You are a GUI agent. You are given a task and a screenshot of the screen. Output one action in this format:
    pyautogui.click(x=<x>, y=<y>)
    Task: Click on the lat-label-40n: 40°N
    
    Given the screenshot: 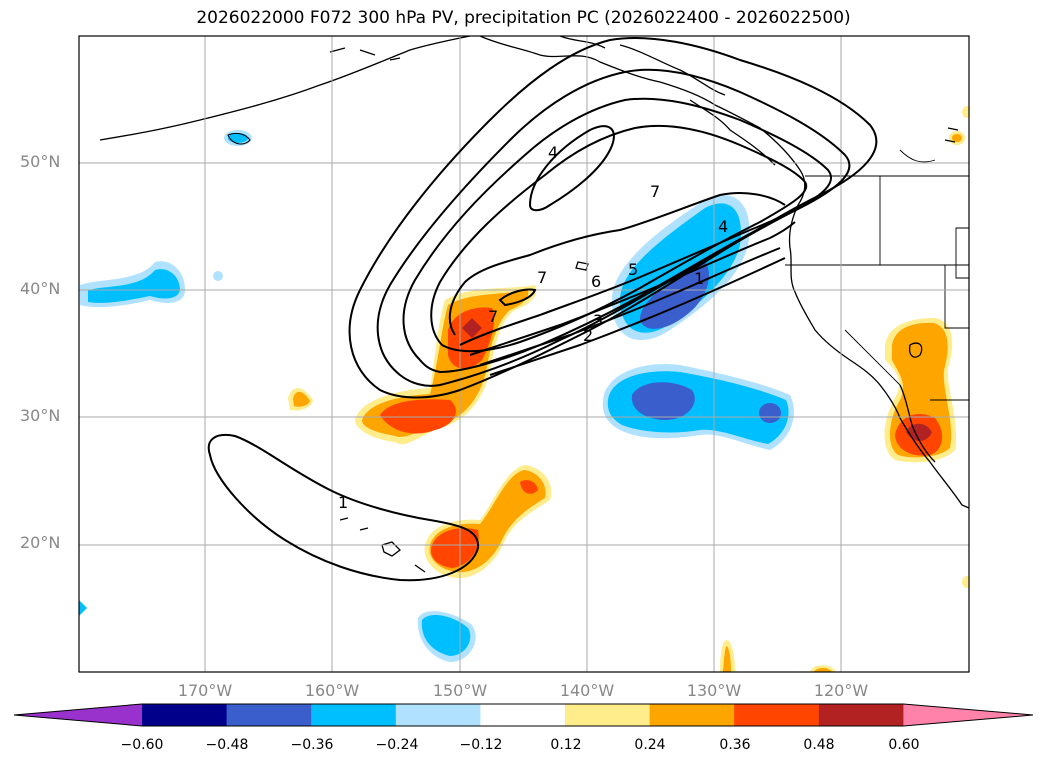 What is the action you would take?
    pyautogui.click(x=40, y=288)
    